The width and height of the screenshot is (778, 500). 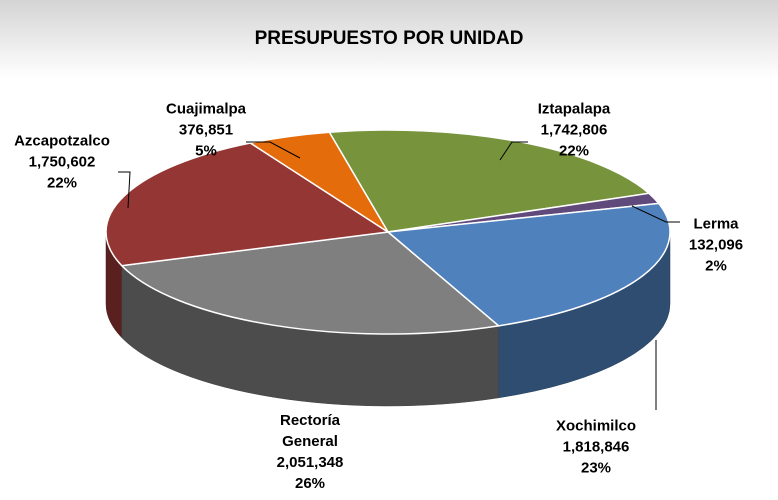 I want to click on value-label: 376,851, so click(x=206, y=130).